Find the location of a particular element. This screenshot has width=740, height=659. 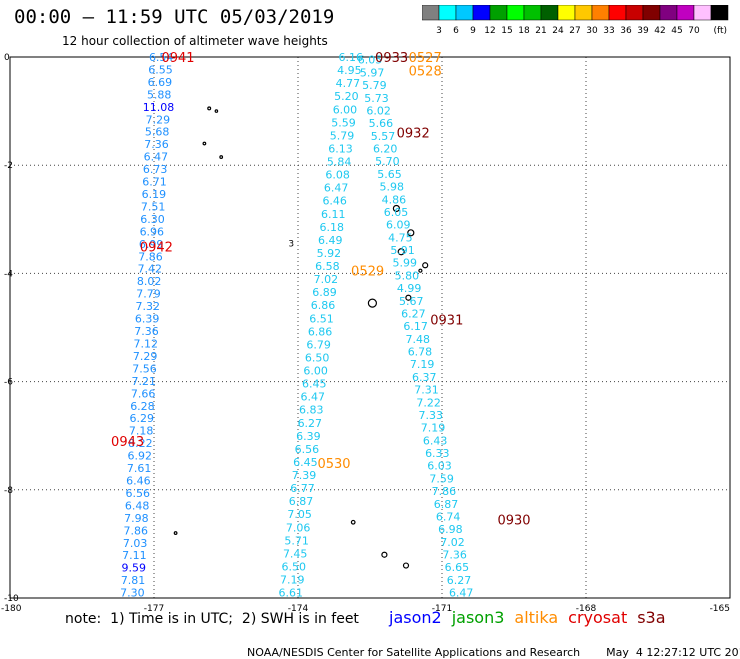

wave-height-value: 6.28 is located at coordinates (142, 406).